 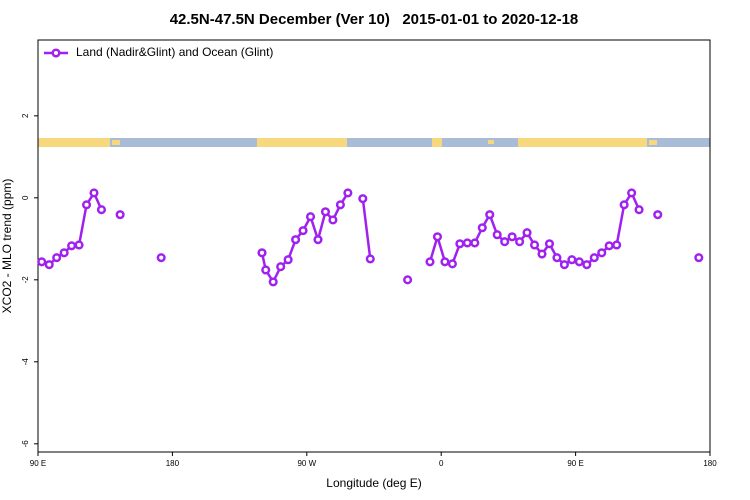 What do you see at coordinates (25, 115) in the screenshot?
I see `y-tick-label: 2` at bounding box center [25, 115].